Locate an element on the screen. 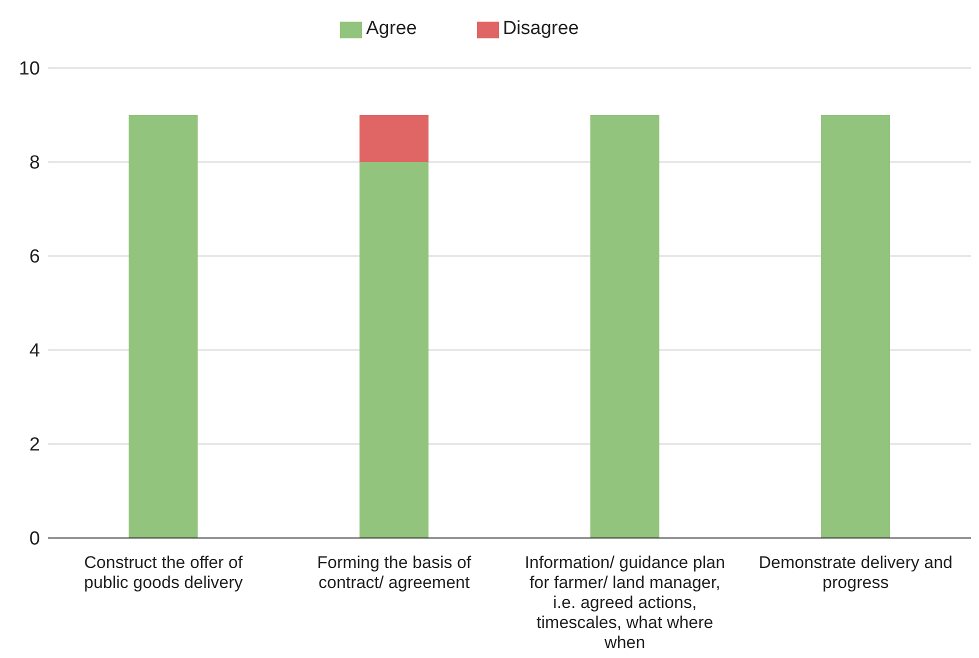 This screenshot has width=979, height=658. legend-label: Disagree is located at coordinates (540, 28).